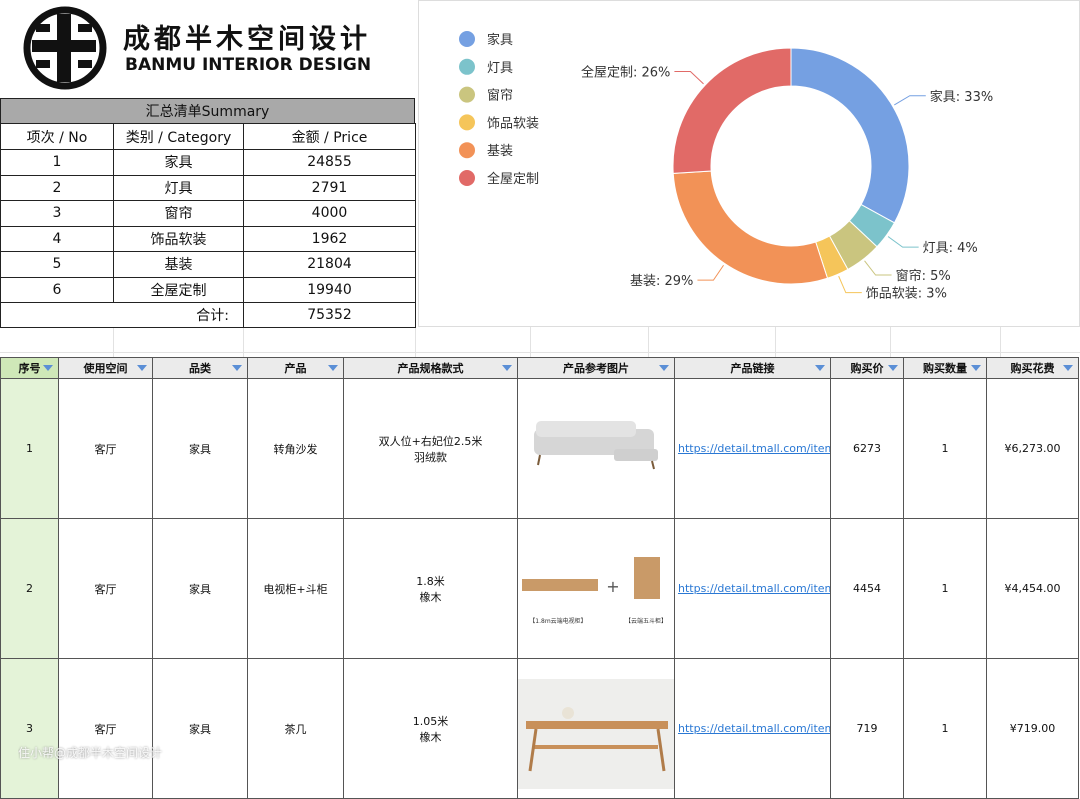 Image resolution: width=1080 pixels, height=799 pixels. I want to click on detail-header: 购买花费, so click(1032, 368).